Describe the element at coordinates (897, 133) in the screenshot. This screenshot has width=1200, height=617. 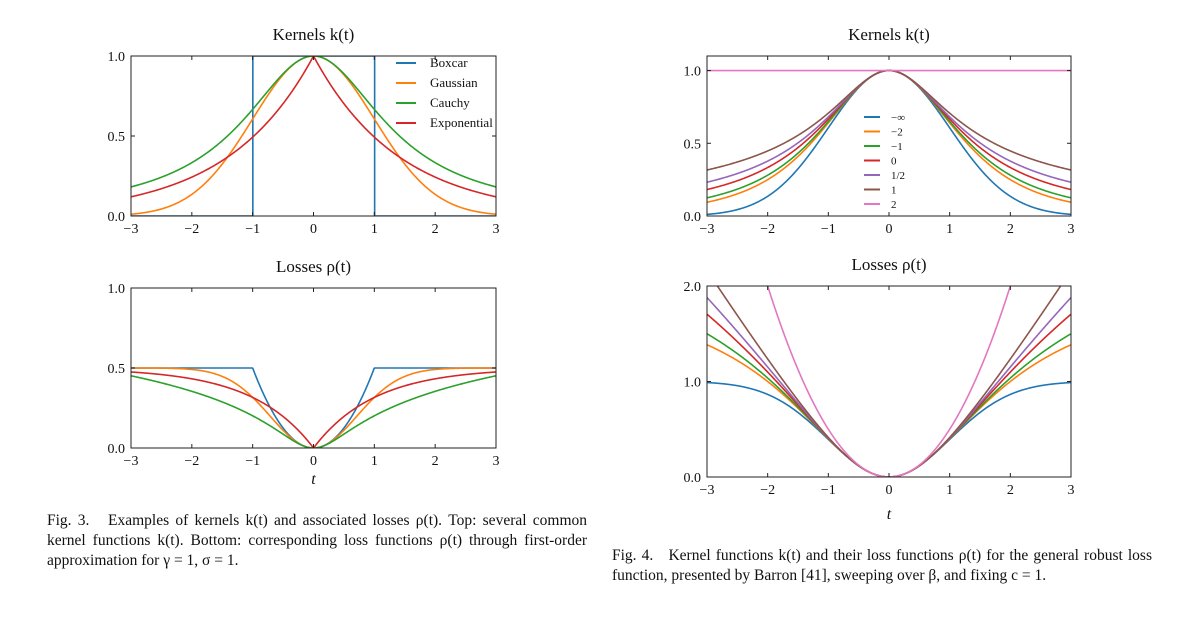
I see `fig4-legend-label: −2` at that location.